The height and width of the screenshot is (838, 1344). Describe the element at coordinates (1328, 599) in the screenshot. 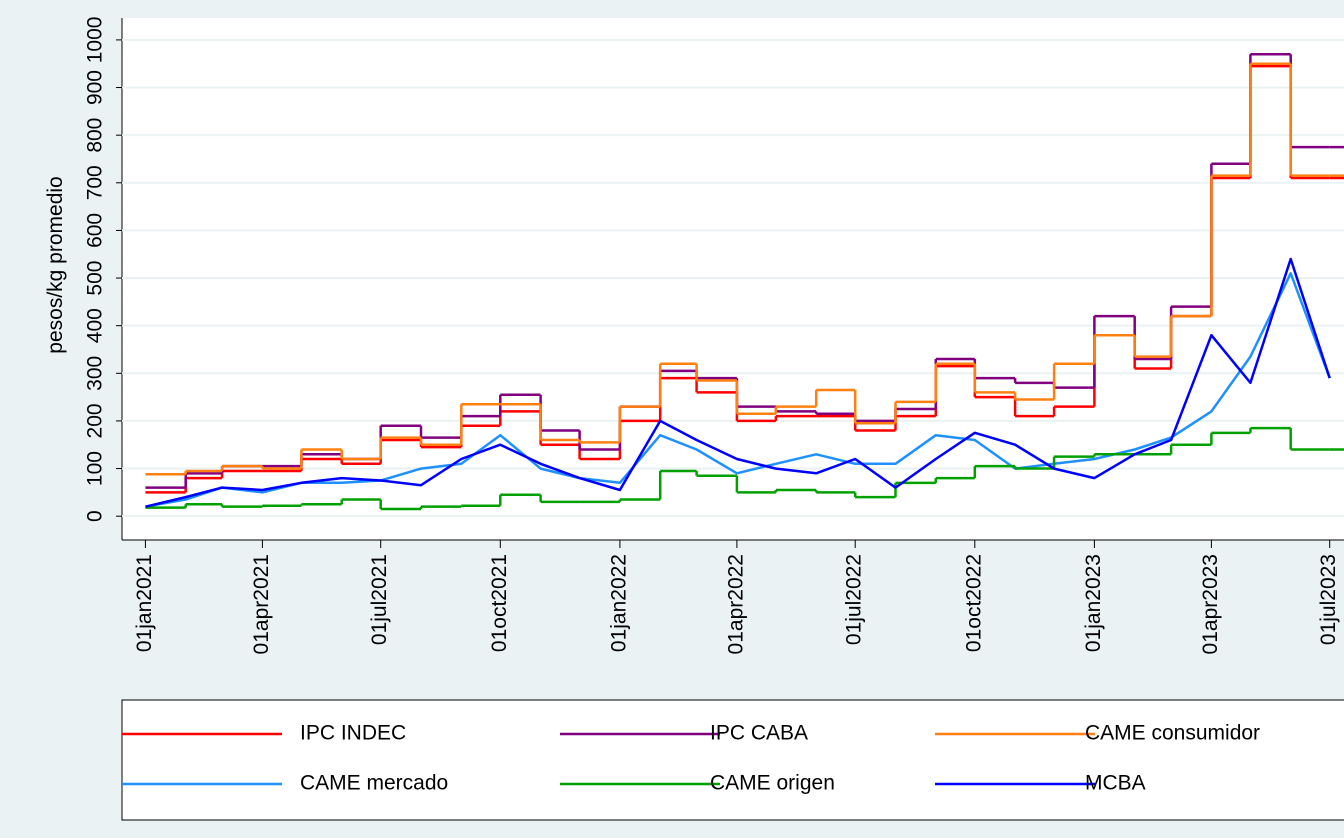

I see `x-tick-label: 01jul2023` at that location.